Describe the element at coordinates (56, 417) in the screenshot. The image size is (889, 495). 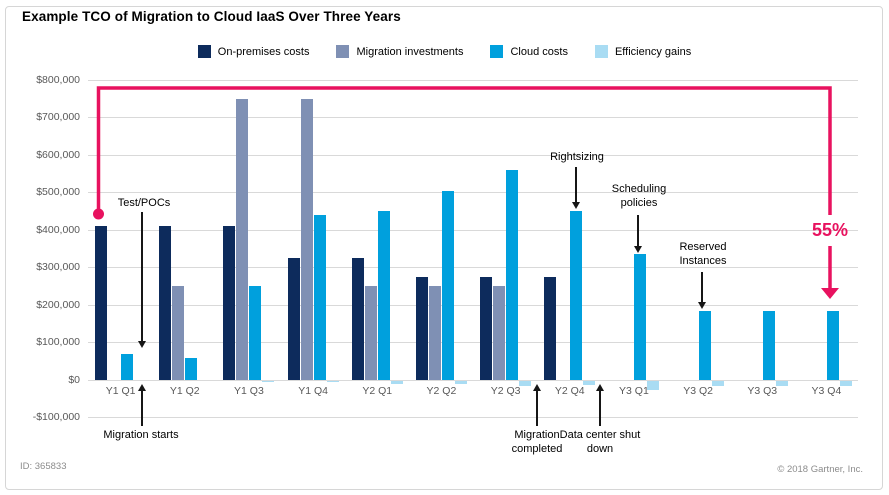
I see `y-tick-label: -$100,000` at that location.